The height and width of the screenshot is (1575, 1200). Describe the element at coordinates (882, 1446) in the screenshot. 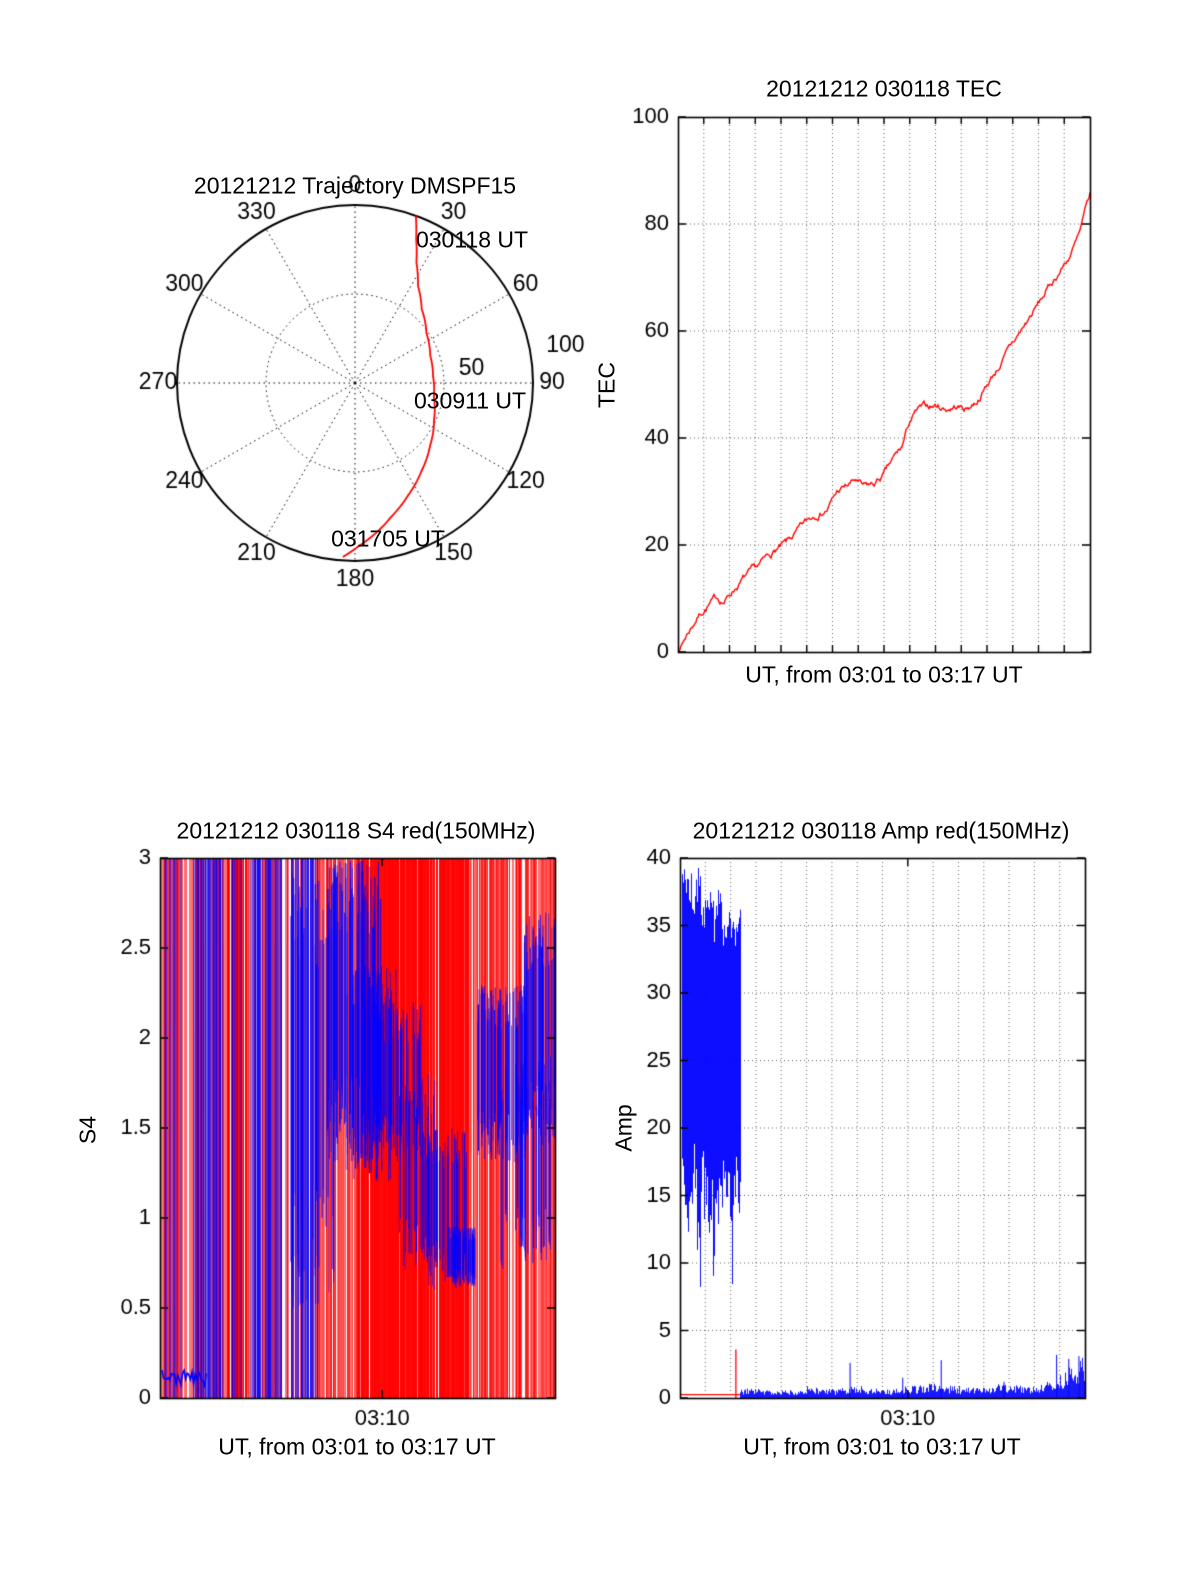

I see `amp-x-axis-label: UT, from 03:01 to 03:17 UT` at that location.